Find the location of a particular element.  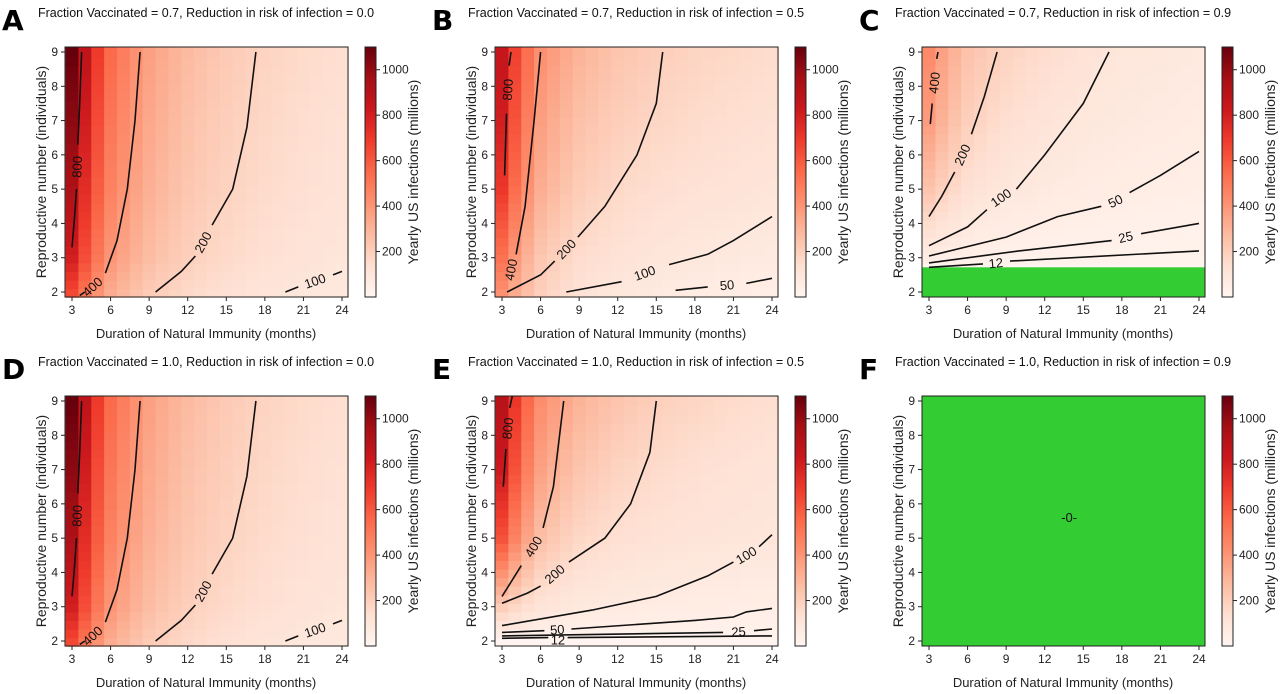

y-tick-label: 7 is located at coordinates (54, 121).